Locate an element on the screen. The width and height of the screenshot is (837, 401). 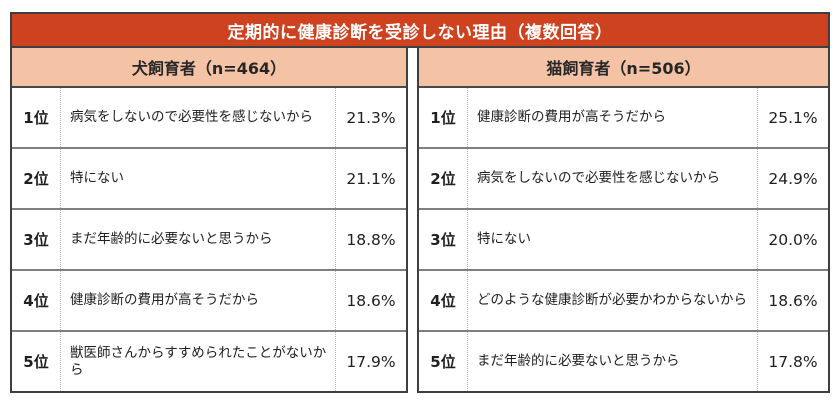
table-row: 5位 まだ年齢的に必要ないと思うから 17.8% is located at coordinates (623, 360).